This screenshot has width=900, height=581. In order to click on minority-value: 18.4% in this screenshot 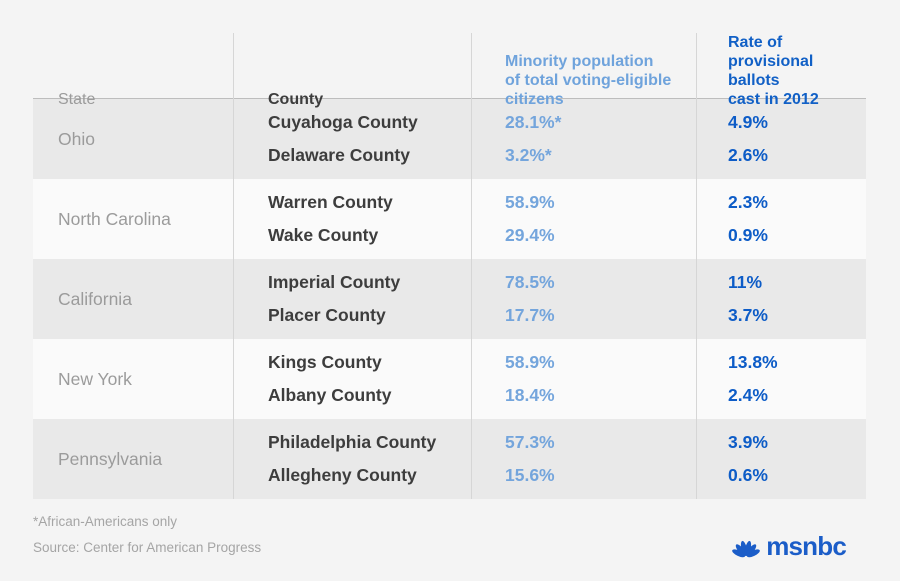, I will do `click(530, 395)`.